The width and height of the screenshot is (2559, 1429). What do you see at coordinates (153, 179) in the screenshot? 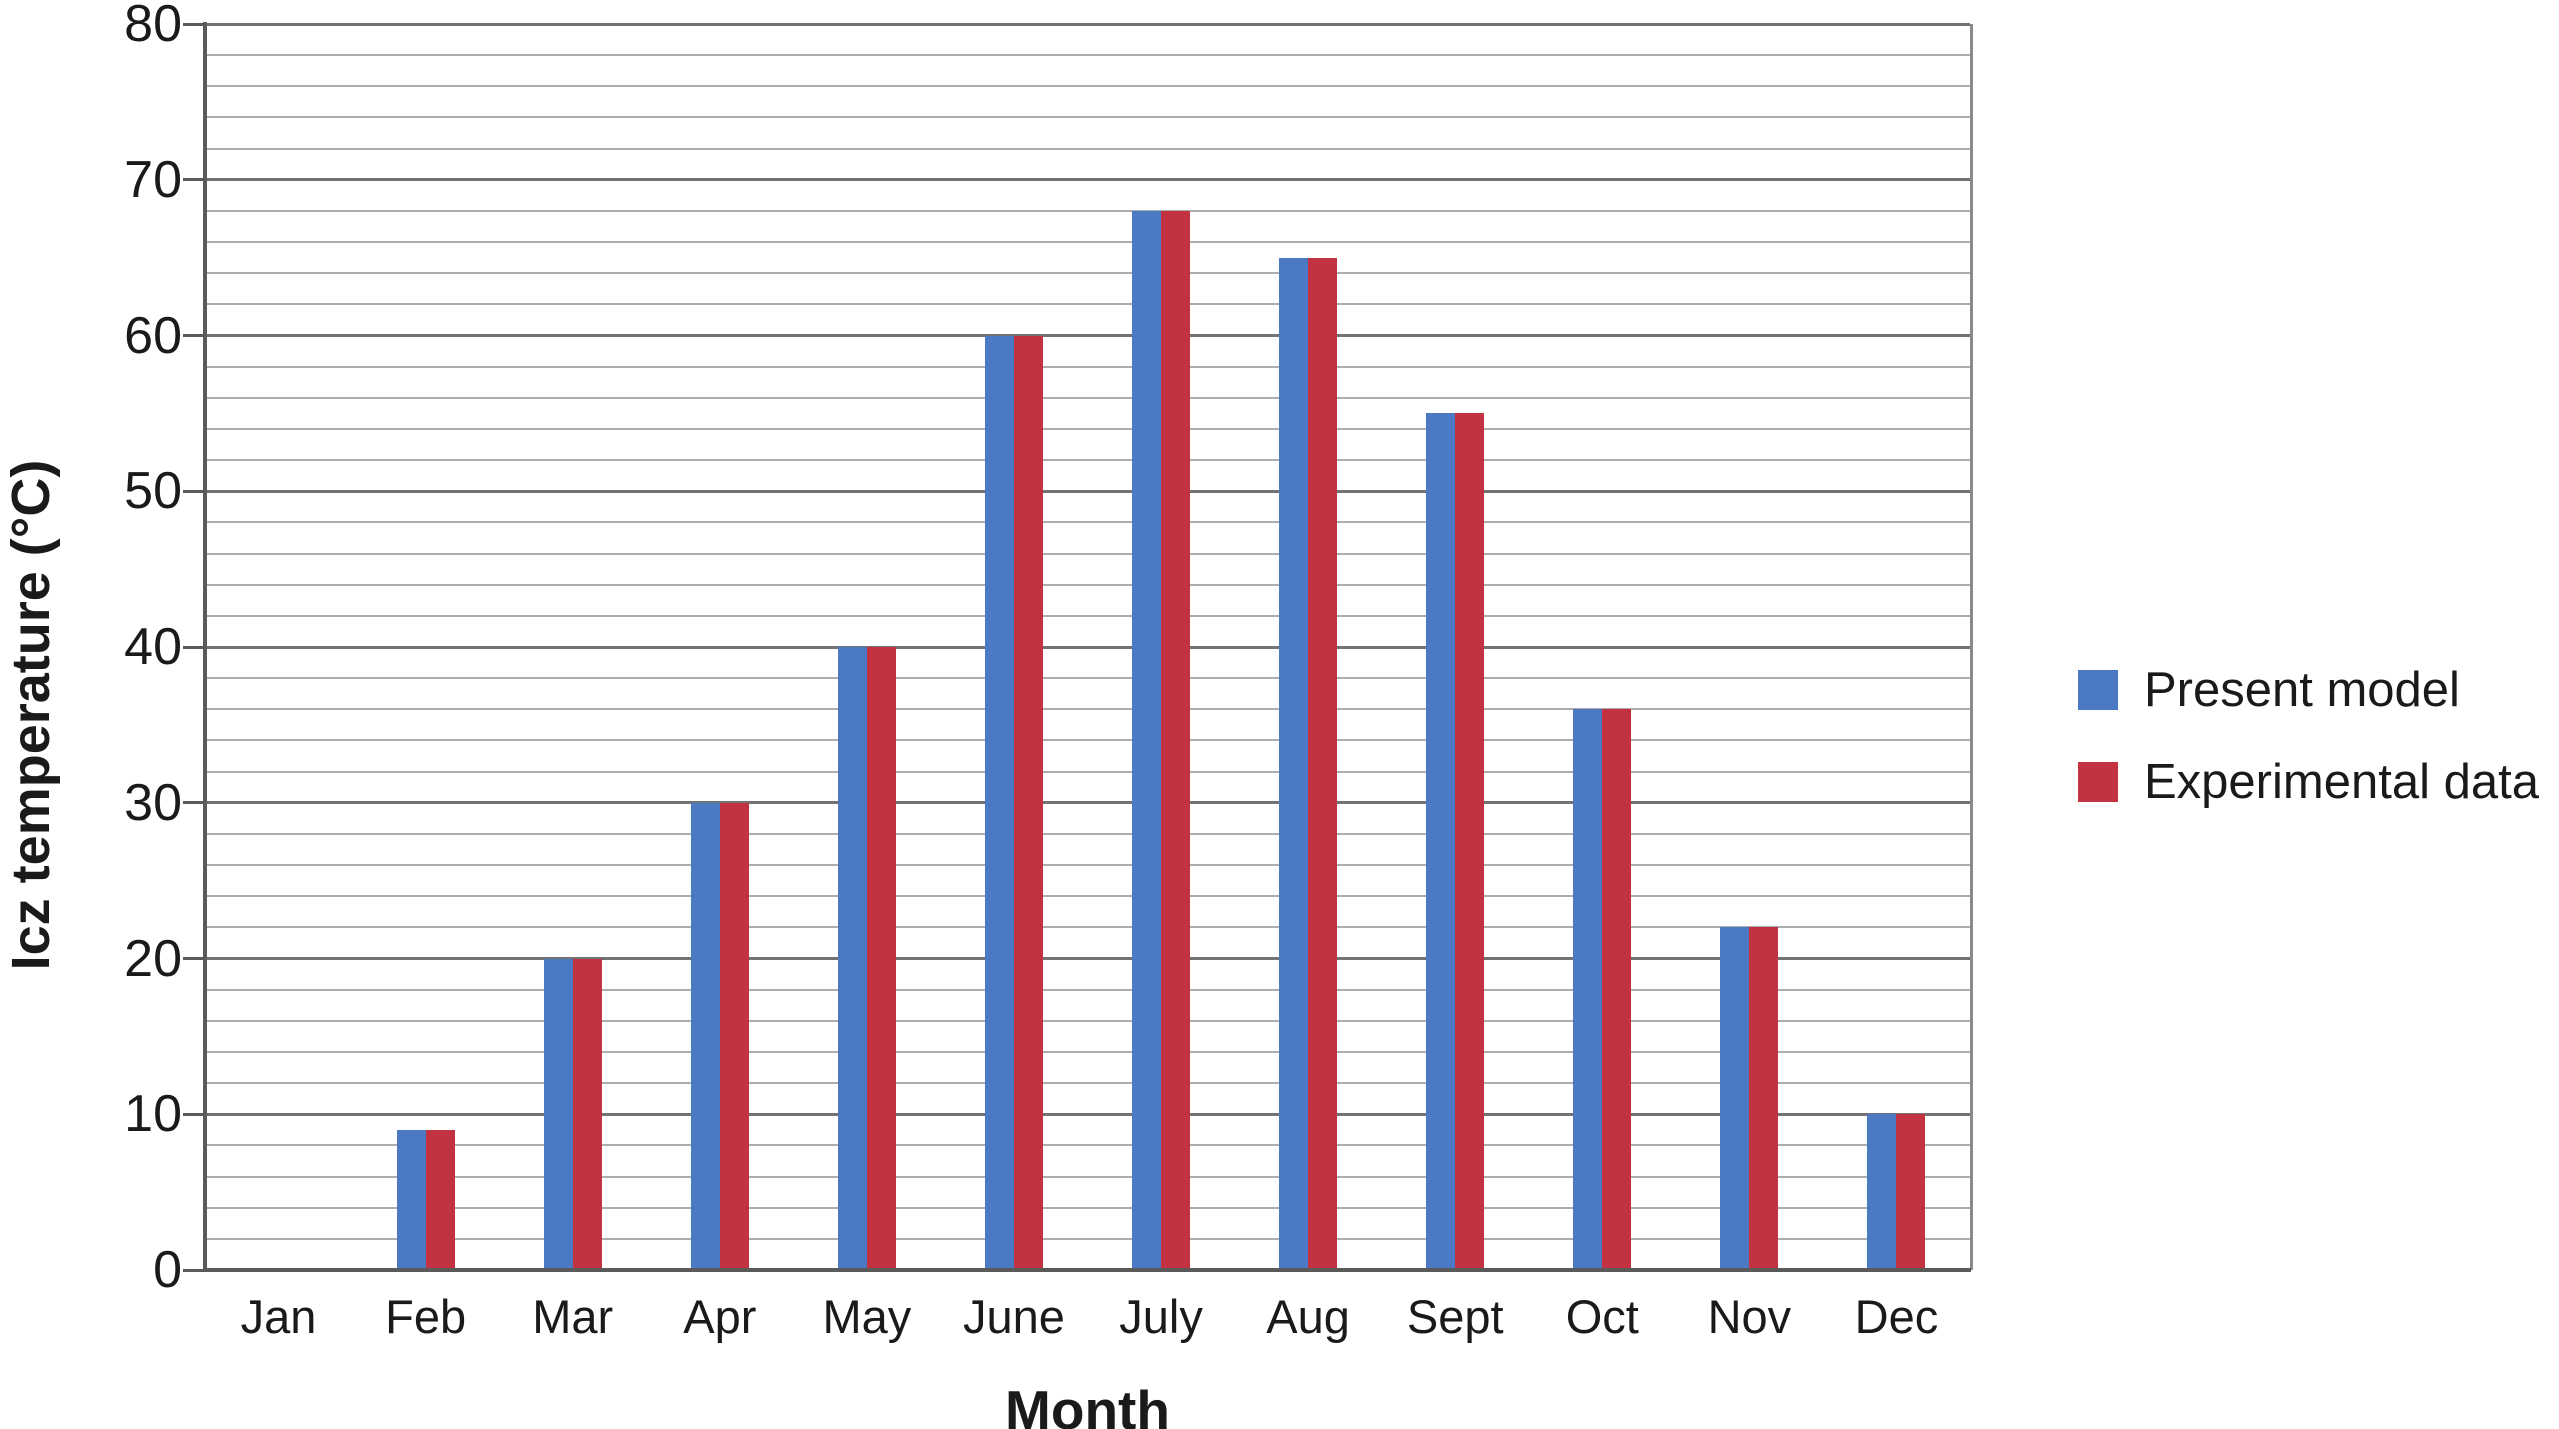
I see `y-tick-label: 70` at bounding box center [153, 179].